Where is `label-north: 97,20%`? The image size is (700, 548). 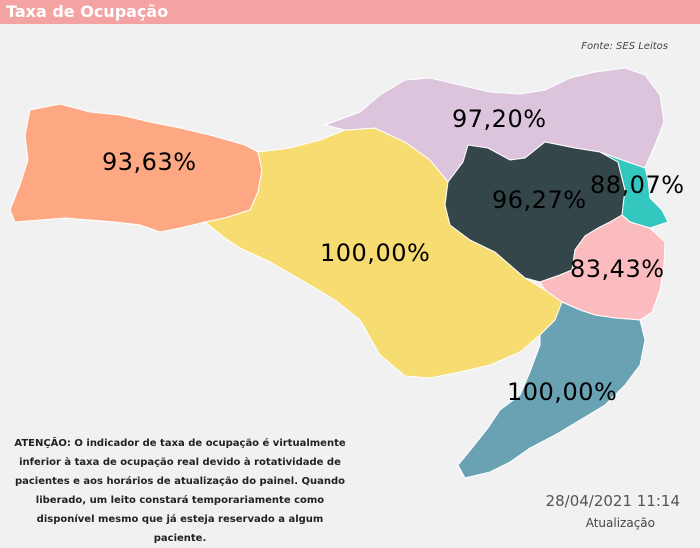 label-north: 97,20% is located at coordinates (499, 119).